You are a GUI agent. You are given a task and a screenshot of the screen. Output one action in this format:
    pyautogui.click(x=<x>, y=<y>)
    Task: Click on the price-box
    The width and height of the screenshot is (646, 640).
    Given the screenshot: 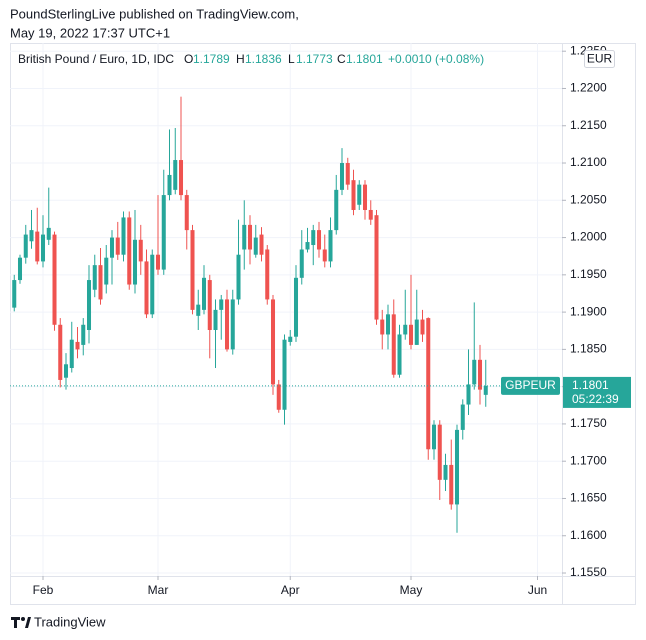 What is the action you would take?
    pyautogui.click(x=597, y=392)
    